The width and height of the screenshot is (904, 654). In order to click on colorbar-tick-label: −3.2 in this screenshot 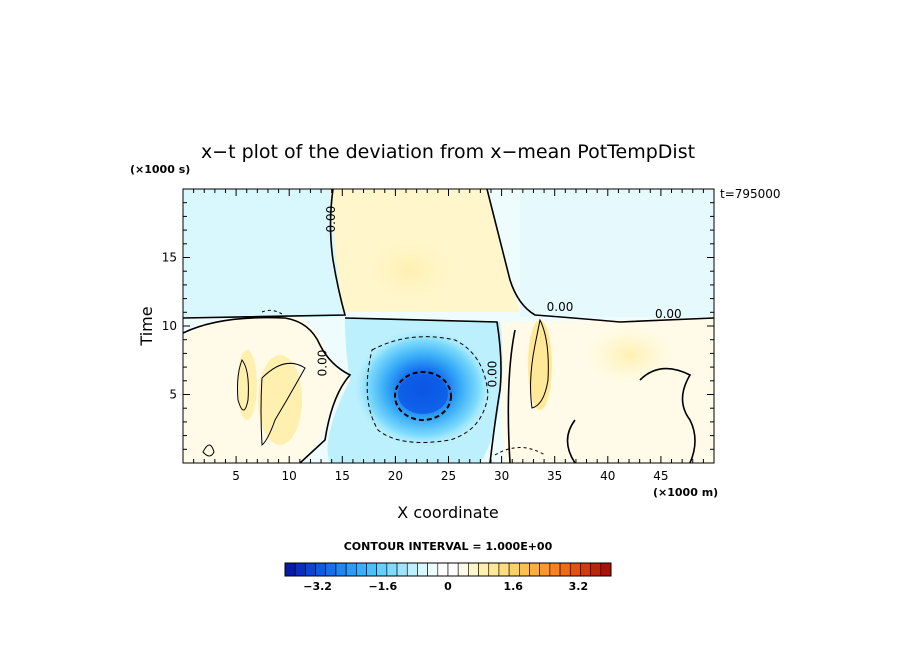, I will do `click(317, 586)`.